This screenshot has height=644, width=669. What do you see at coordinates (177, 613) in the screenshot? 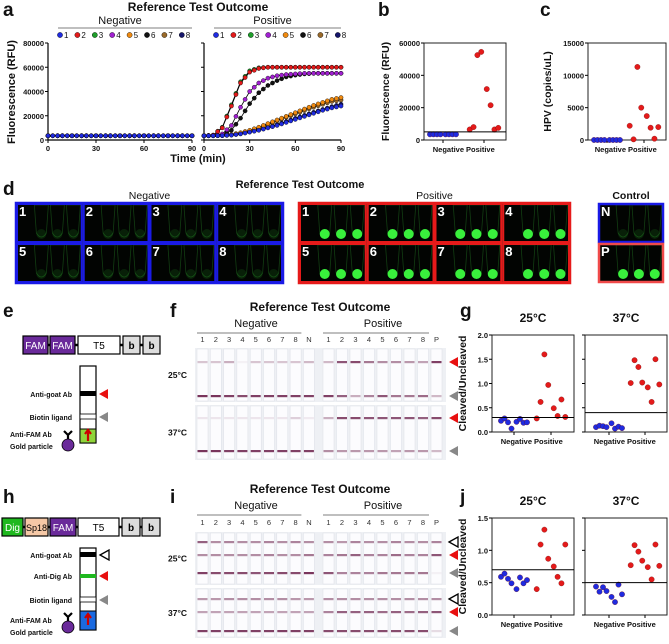
I see `row-label-37C: 37°C` at bounding box center [177, 613].